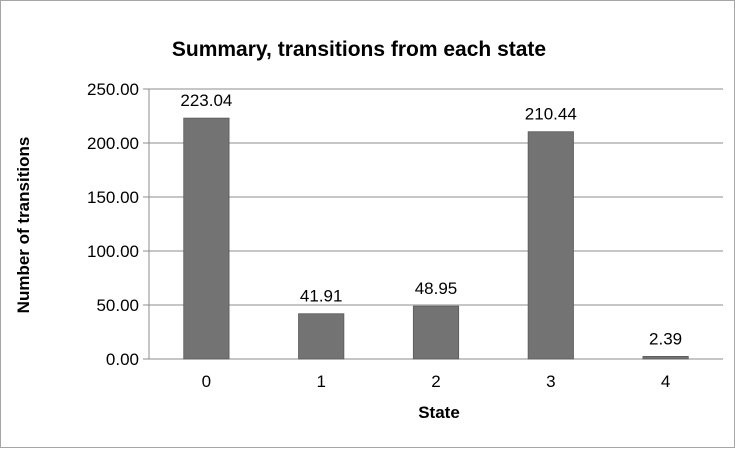 Image resolution: width=735 pixels, height=449 pixels. What do you see at coordinates (321, 296) in the screenshot?
I see `data-label: 41.91` at bounding box center [321, 296].